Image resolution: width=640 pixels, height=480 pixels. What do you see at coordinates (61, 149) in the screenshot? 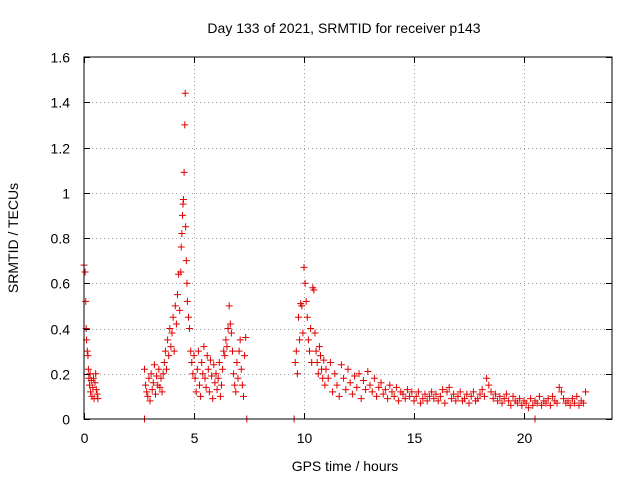
I see `y-tick-label: 1.2` at bounding box center [61, 149].